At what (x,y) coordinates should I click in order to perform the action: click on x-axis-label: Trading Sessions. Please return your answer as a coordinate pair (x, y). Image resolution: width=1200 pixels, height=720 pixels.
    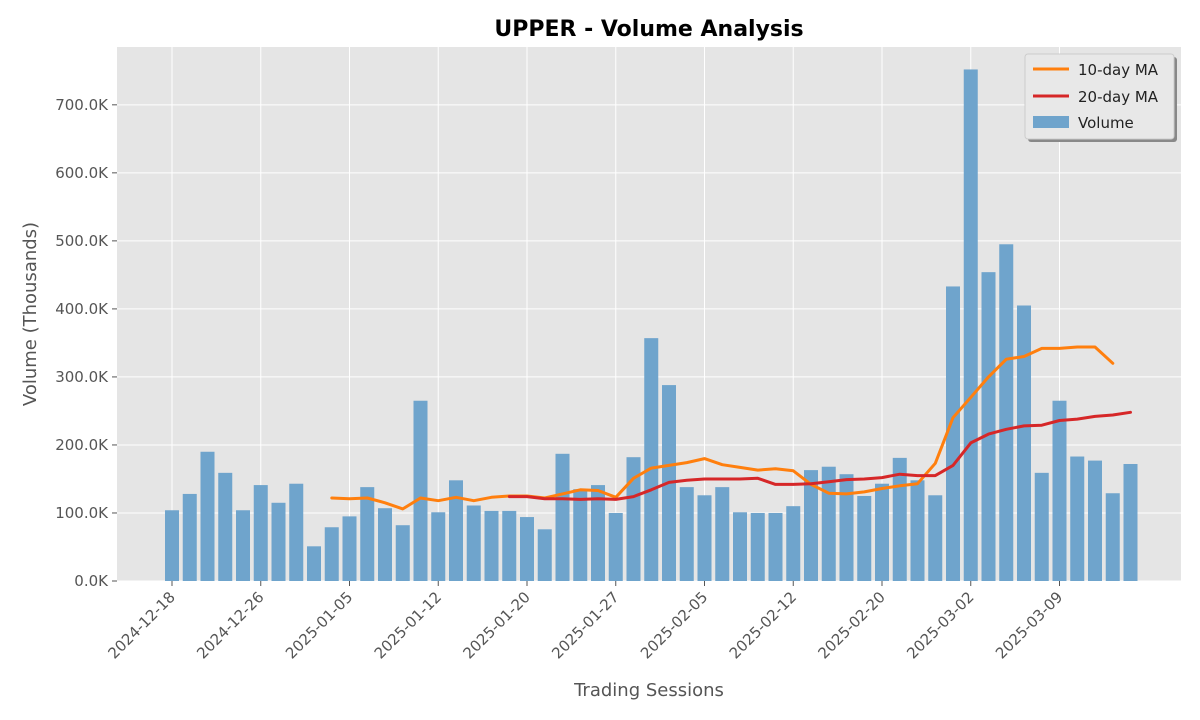
    Looking at the image, I should click on (648, 690).